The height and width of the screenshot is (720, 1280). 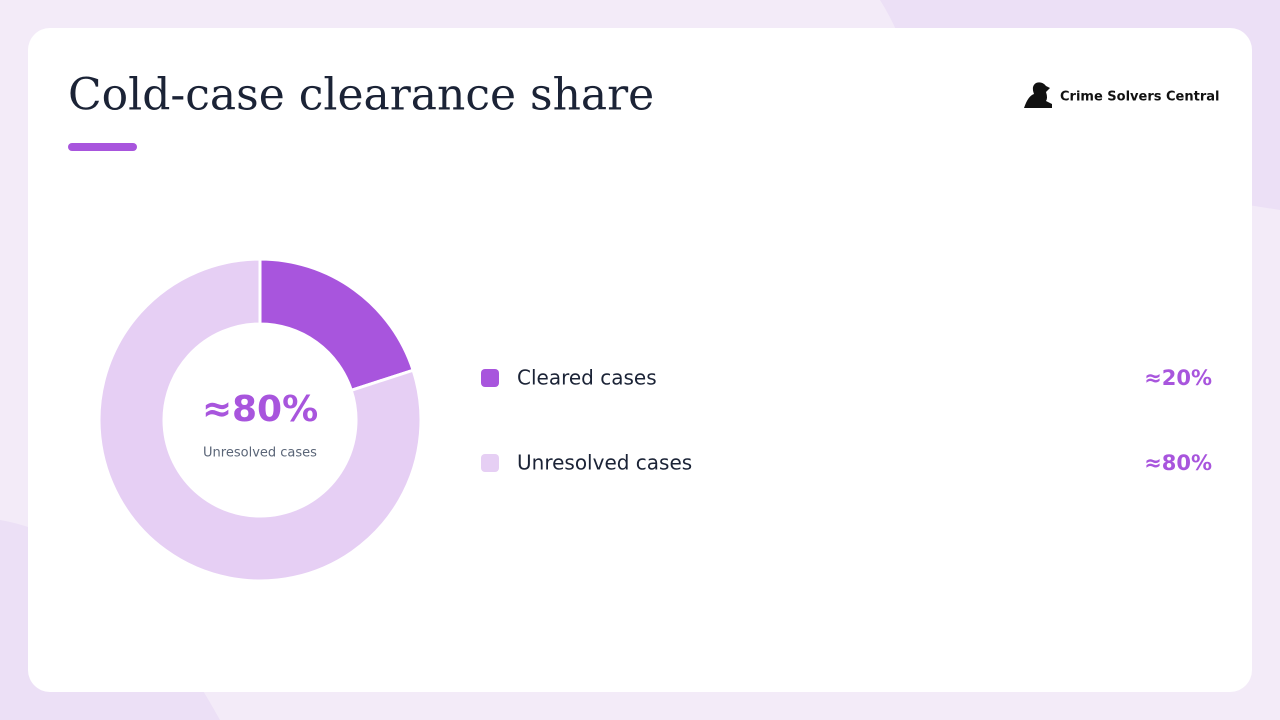 I want to click on donut, so click(x=260, y=420).